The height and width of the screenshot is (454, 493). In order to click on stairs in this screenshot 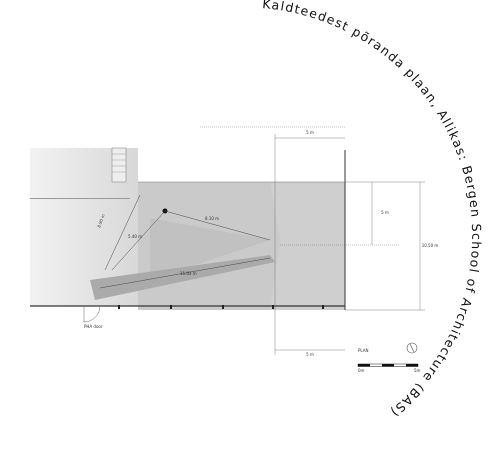, I will do `click(119, 165)`.